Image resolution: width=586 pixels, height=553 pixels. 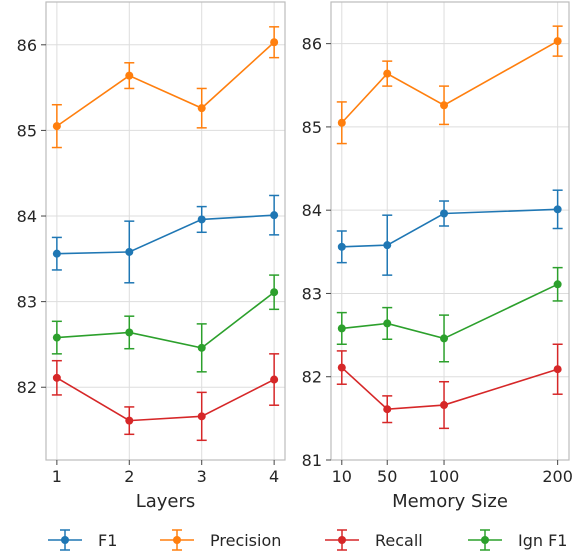 What do you see at coordinates (399, 540) in the screenshot?
I see `legend-label: Recall` at bounding box center [399, 540].